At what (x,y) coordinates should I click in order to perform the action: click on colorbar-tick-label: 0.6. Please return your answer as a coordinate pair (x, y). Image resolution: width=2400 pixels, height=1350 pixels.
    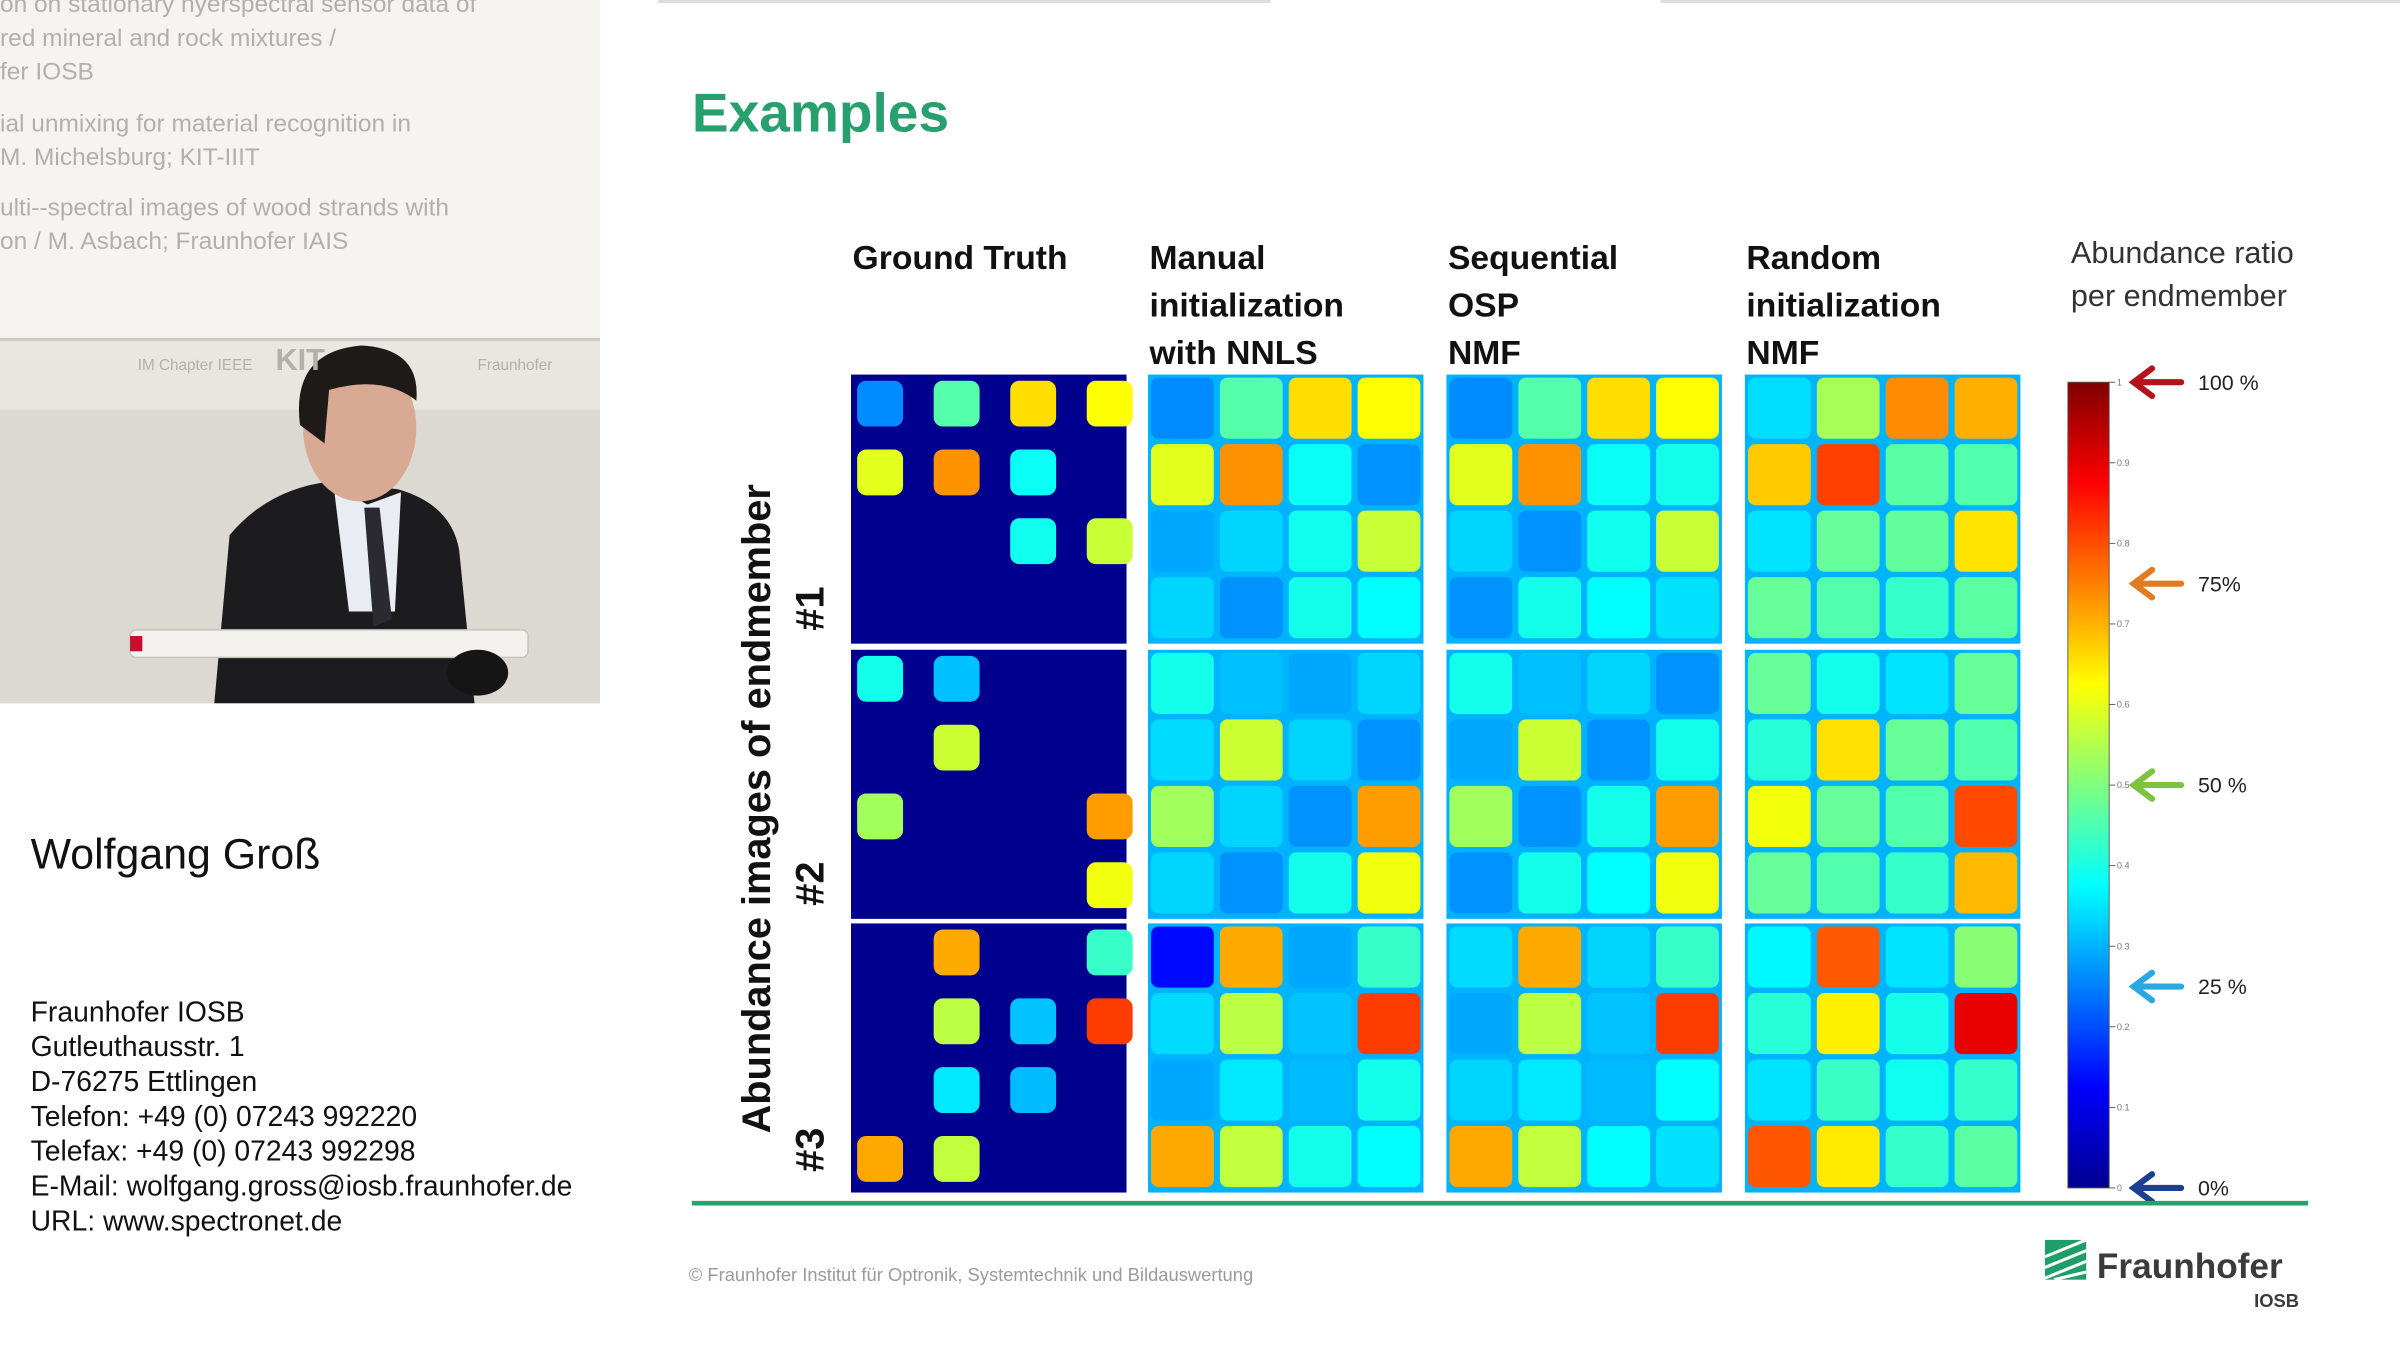
    Looking at the image, I should click on (2123, 705).